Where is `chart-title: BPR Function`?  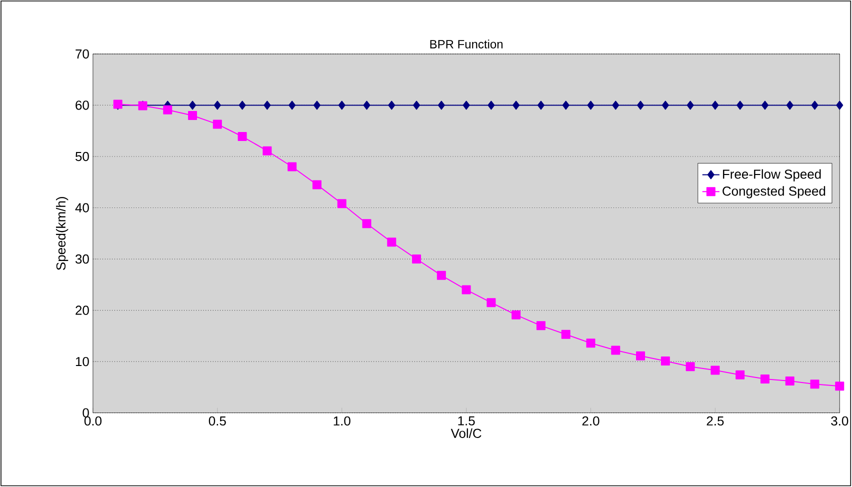
chart-title: BPR Function is located at coordinates (466, 44).